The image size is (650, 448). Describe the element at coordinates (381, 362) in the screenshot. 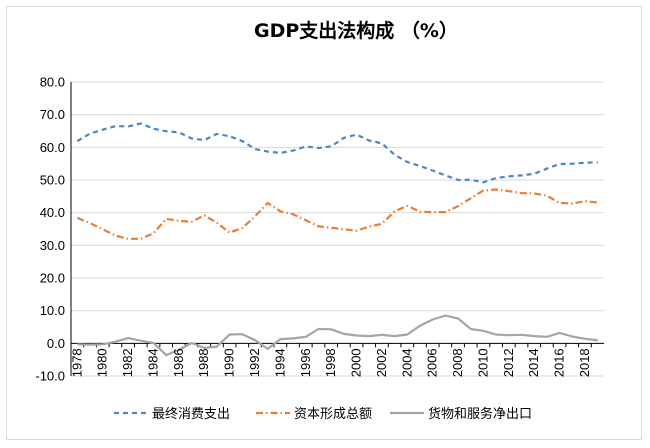

I see `x-tick-label: 2002` at that location.